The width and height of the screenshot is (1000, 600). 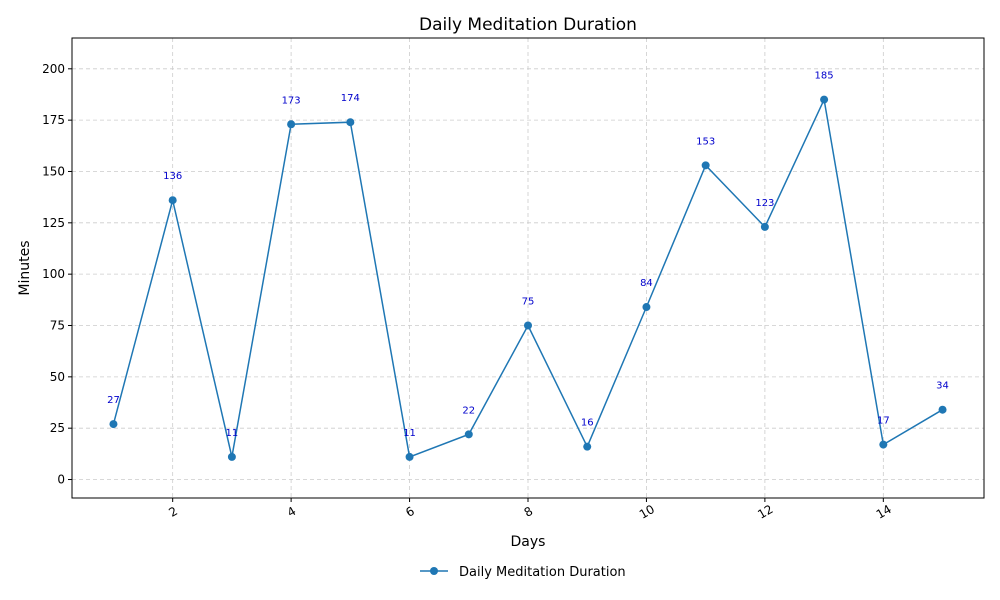 I want to click on y-tick-label: 75, so click(x=57, y=326).